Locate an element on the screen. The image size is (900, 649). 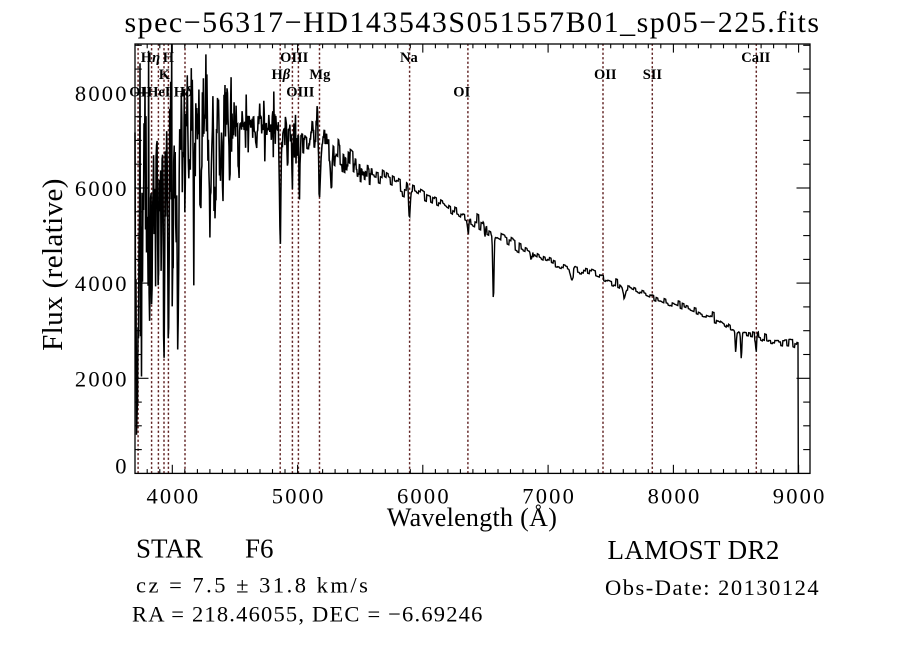
svg-text: STAR is located at coordinates (169, 549).